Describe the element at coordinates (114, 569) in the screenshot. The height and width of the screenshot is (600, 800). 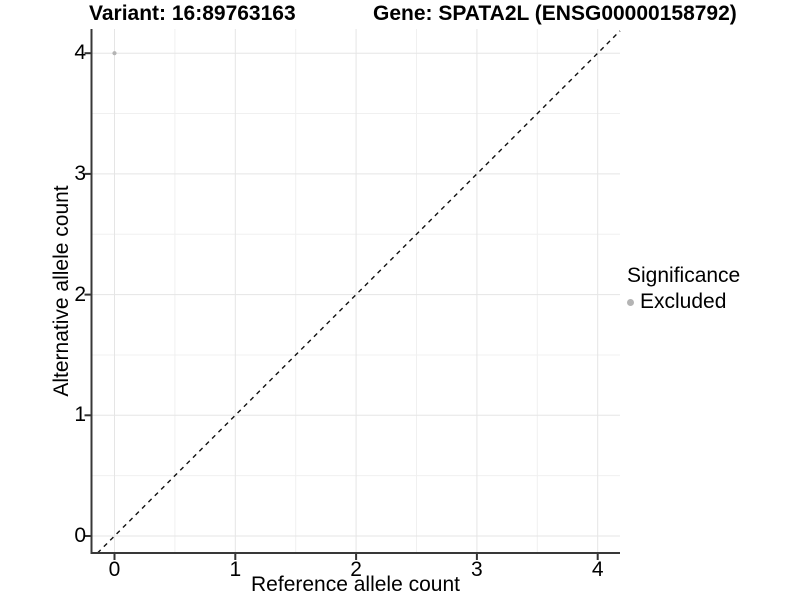
I see `x-tick-label: 0` at that location.